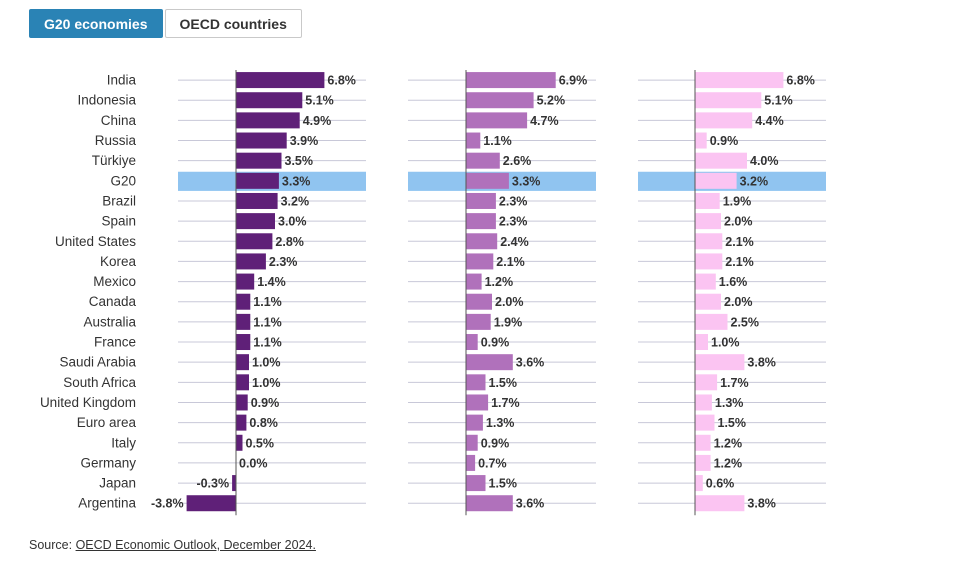 The height and width of the screenshot is (572, 971). I want to click on category-label: Australia, so click(109, 321).